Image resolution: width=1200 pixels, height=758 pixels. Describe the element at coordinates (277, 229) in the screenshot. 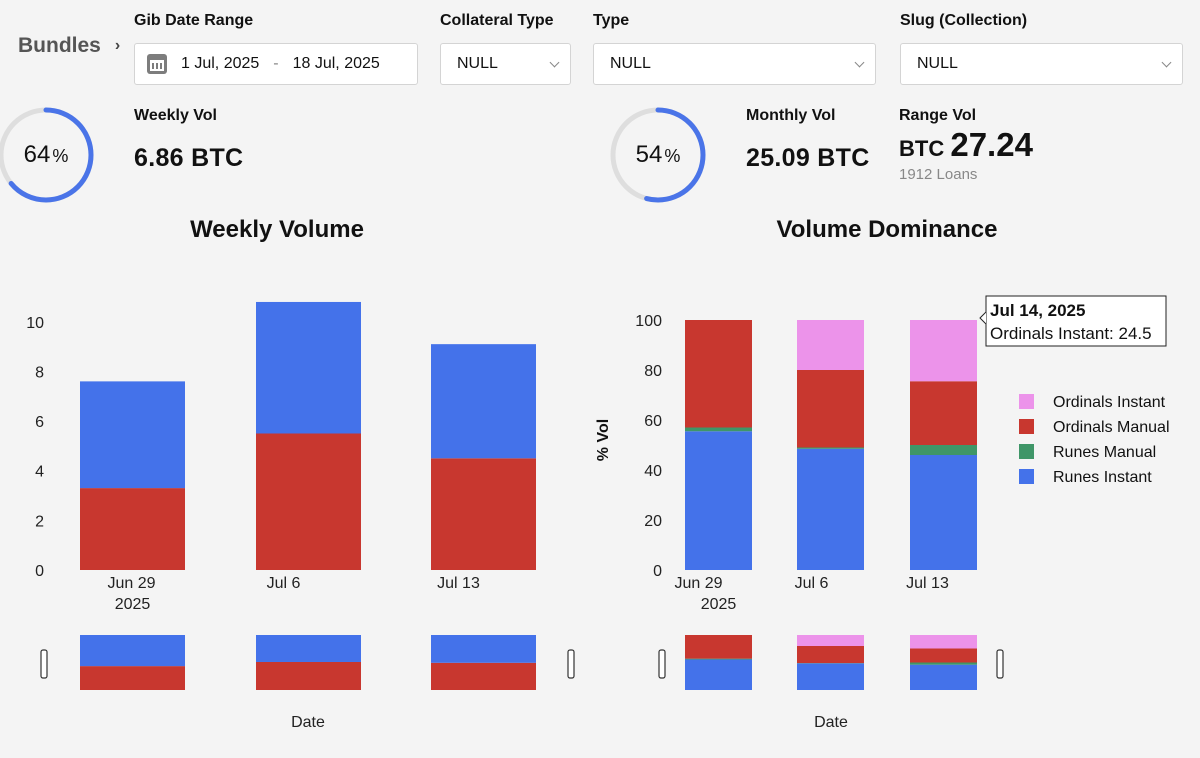

I see `weekly-volume-title: Weekly Volume` at that location.